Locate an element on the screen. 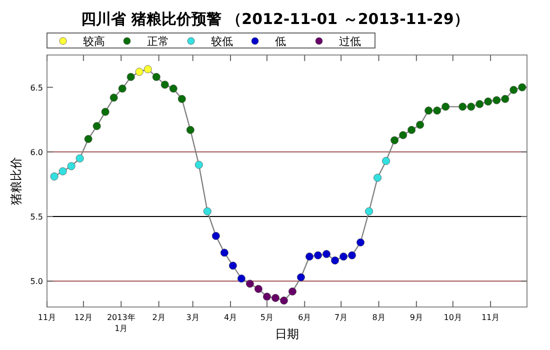 This screenshot has width=550, height=350. x-tick-label: 7月 is located at coordinates (341, 317).